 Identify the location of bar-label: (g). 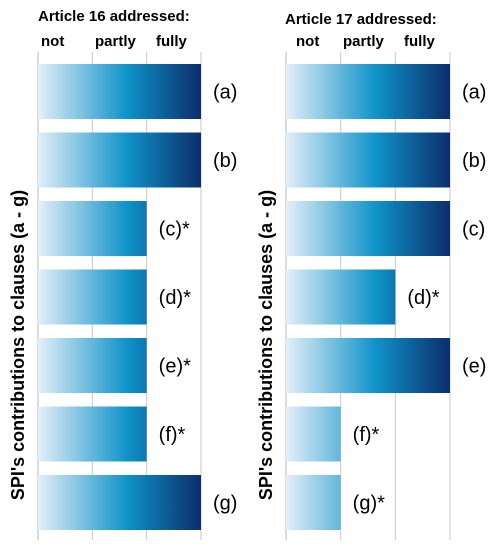
(225, 504).